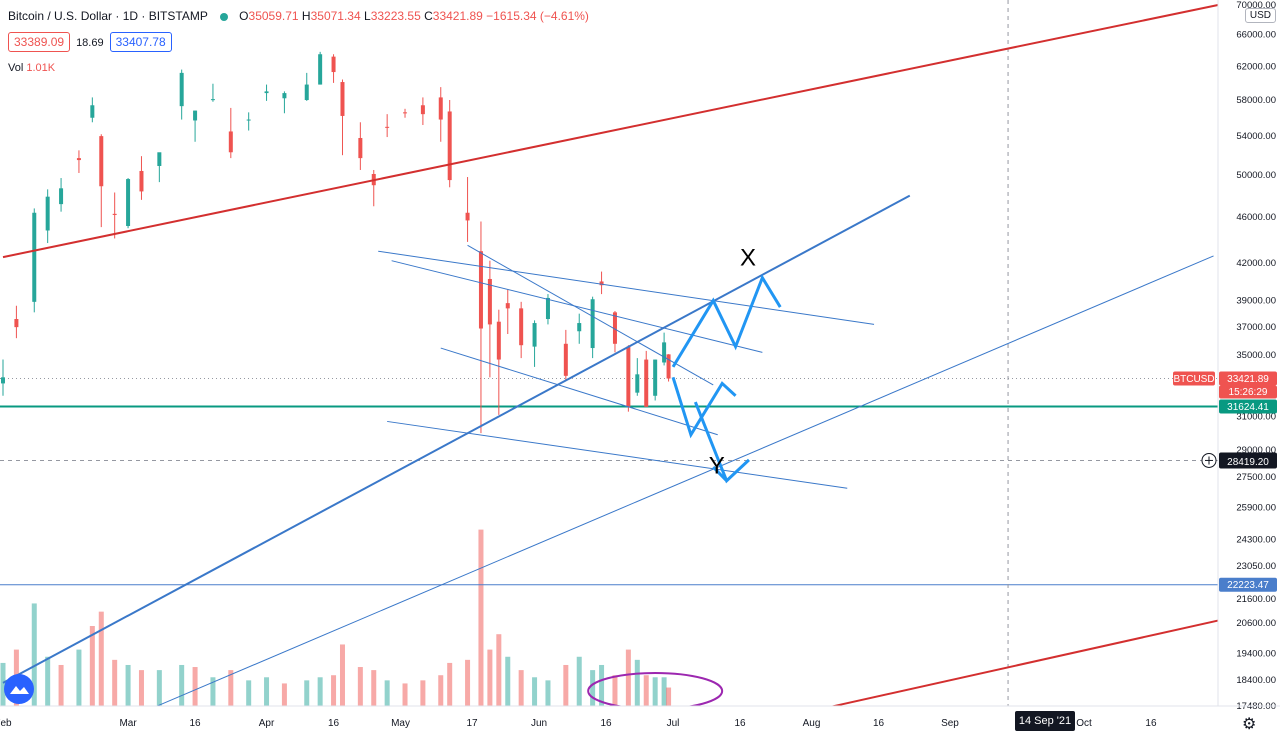 The image size is (1280, 735). What do you see at coordinates (1256, 653) in the screenshot?
I see `y-tick-label: 19400.00` at bounding box center [1256, 653].